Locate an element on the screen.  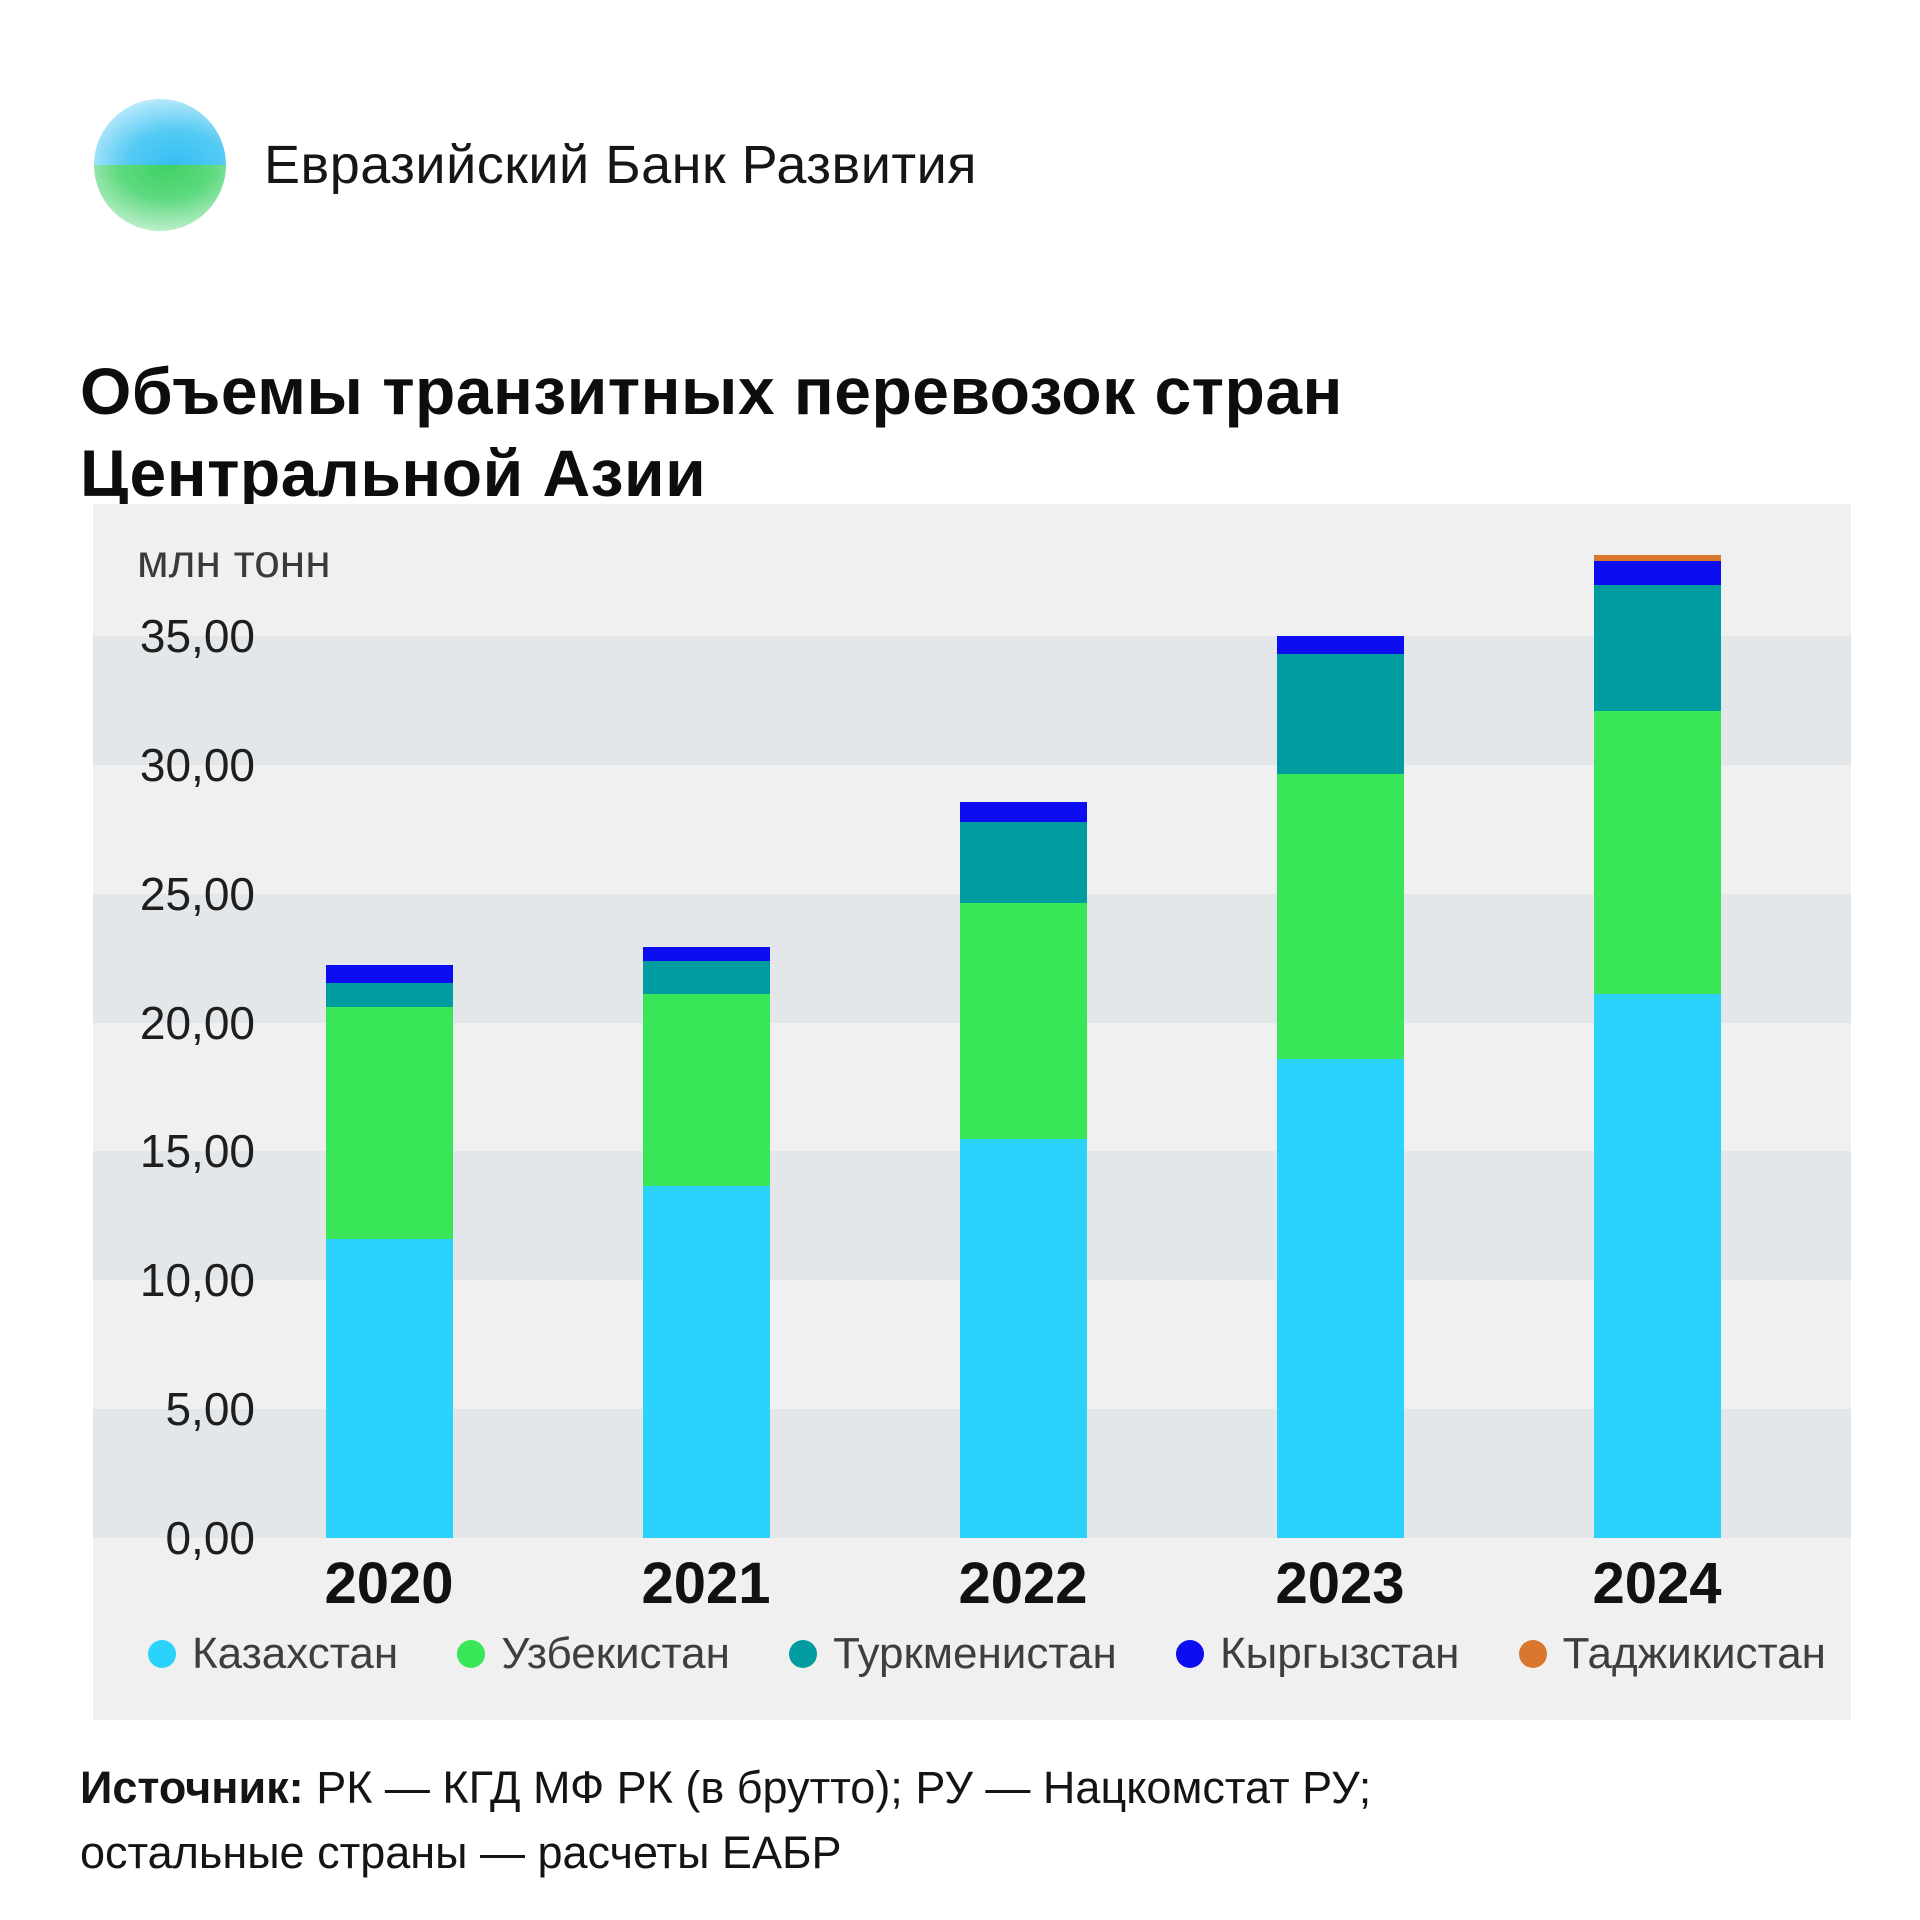
y-tick-label: 35,00 is located at coordinates (197, 636).